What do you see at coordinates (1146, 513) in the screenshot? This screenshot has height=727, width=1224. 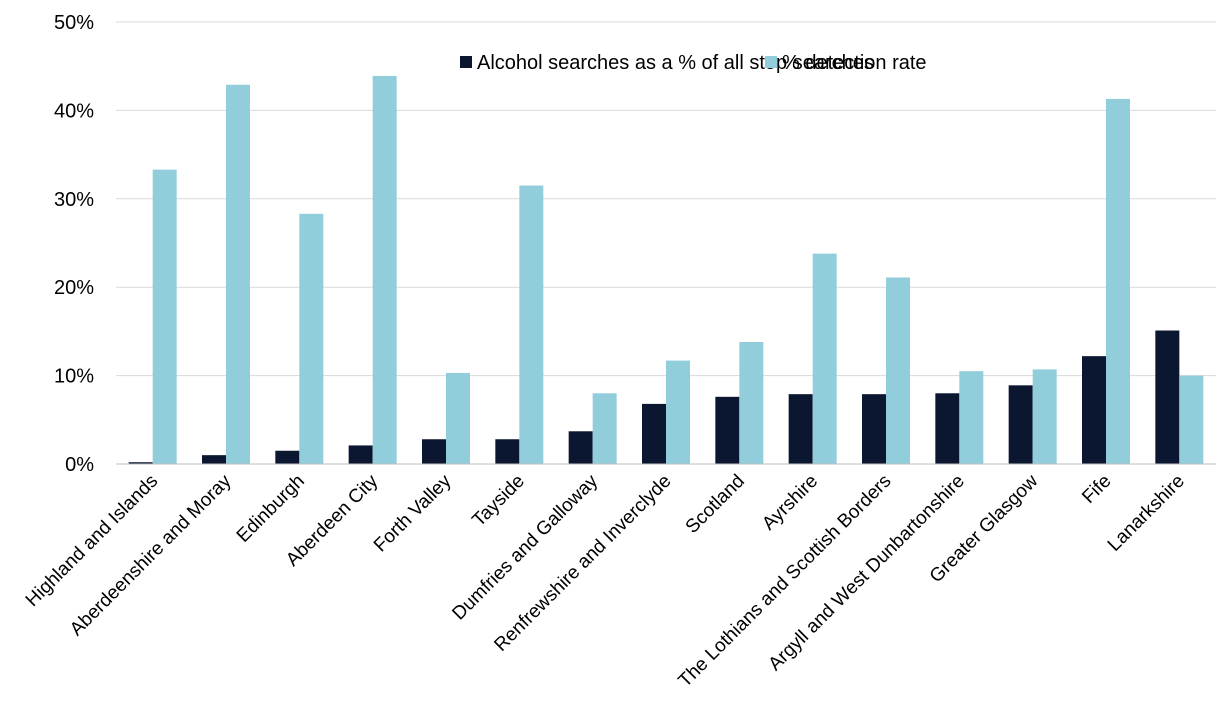 I see `x-category-label: Lanarkshire` at bounding box center [1146, 513].